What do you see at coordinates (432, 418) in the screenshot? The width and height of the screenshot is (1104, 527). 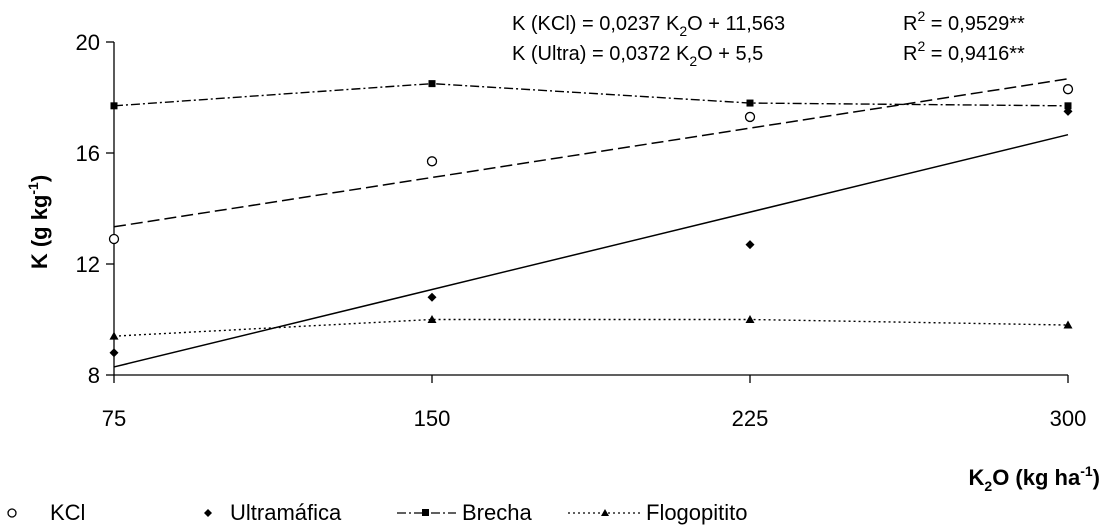 I see `x-tick-label-1: 150` at bounding box center [432, 418].